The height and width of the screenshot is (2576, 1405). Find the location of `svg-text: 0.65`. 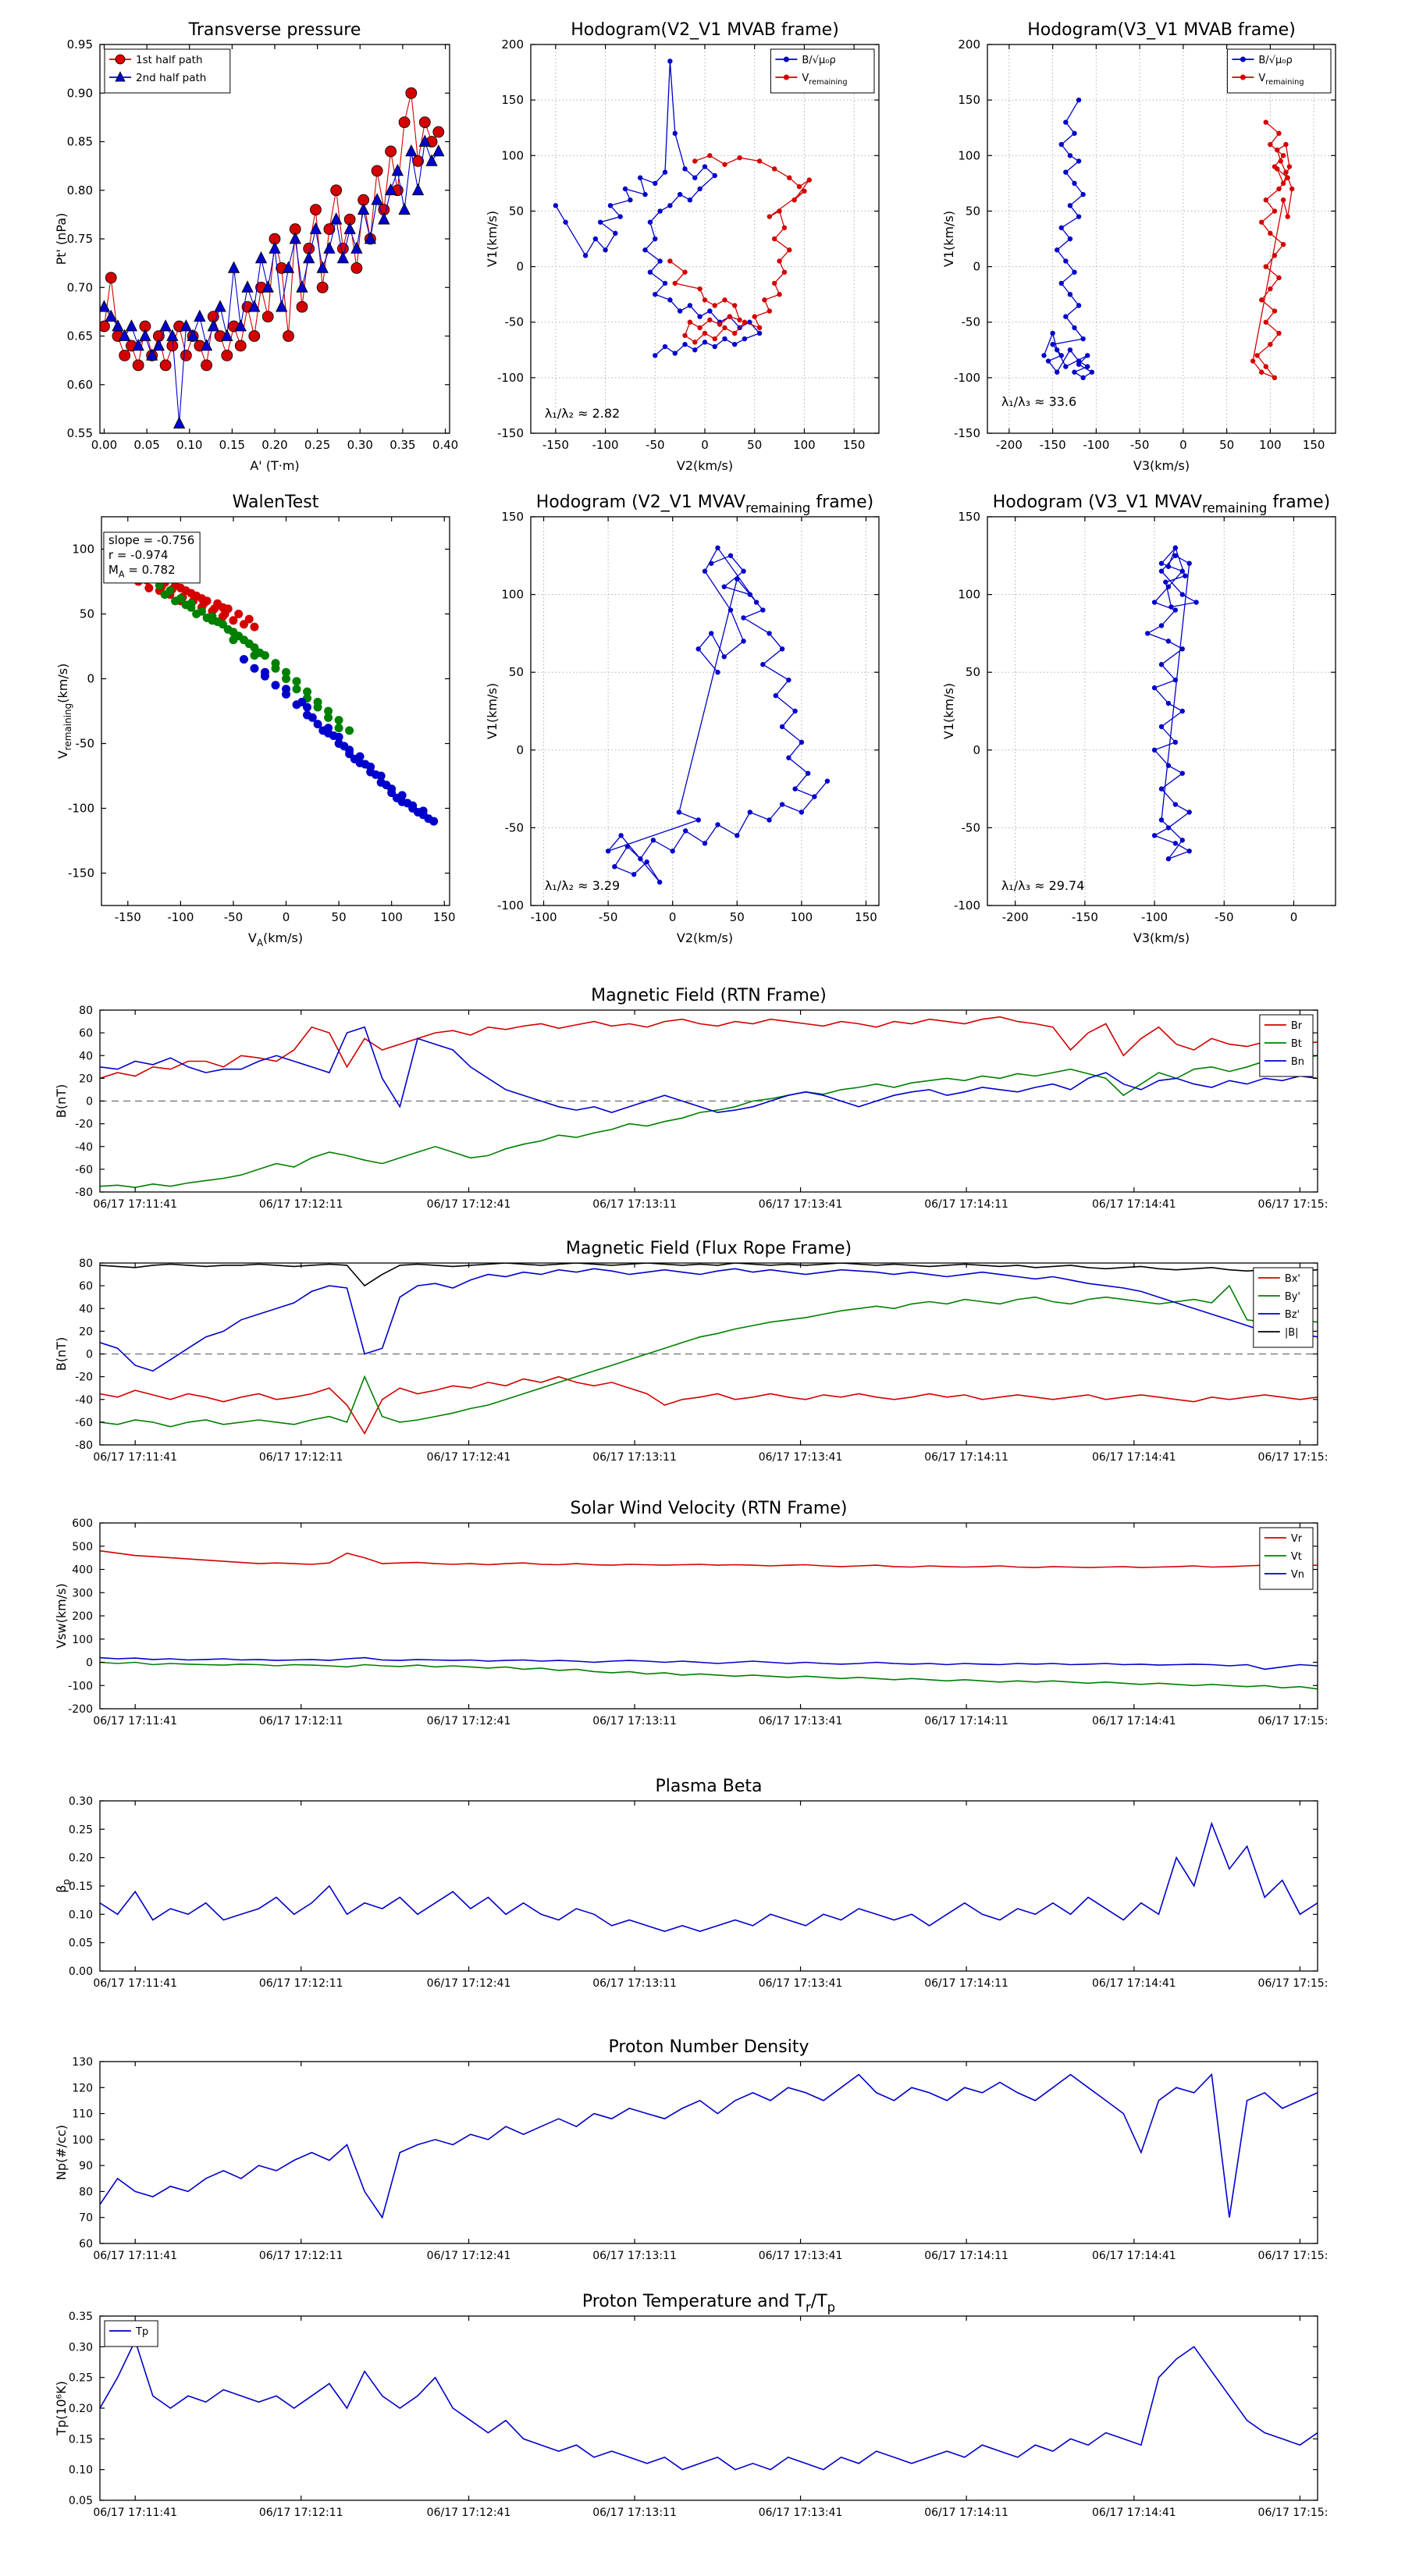

svg-text: 0.65 is located at coordinates (80, 336).